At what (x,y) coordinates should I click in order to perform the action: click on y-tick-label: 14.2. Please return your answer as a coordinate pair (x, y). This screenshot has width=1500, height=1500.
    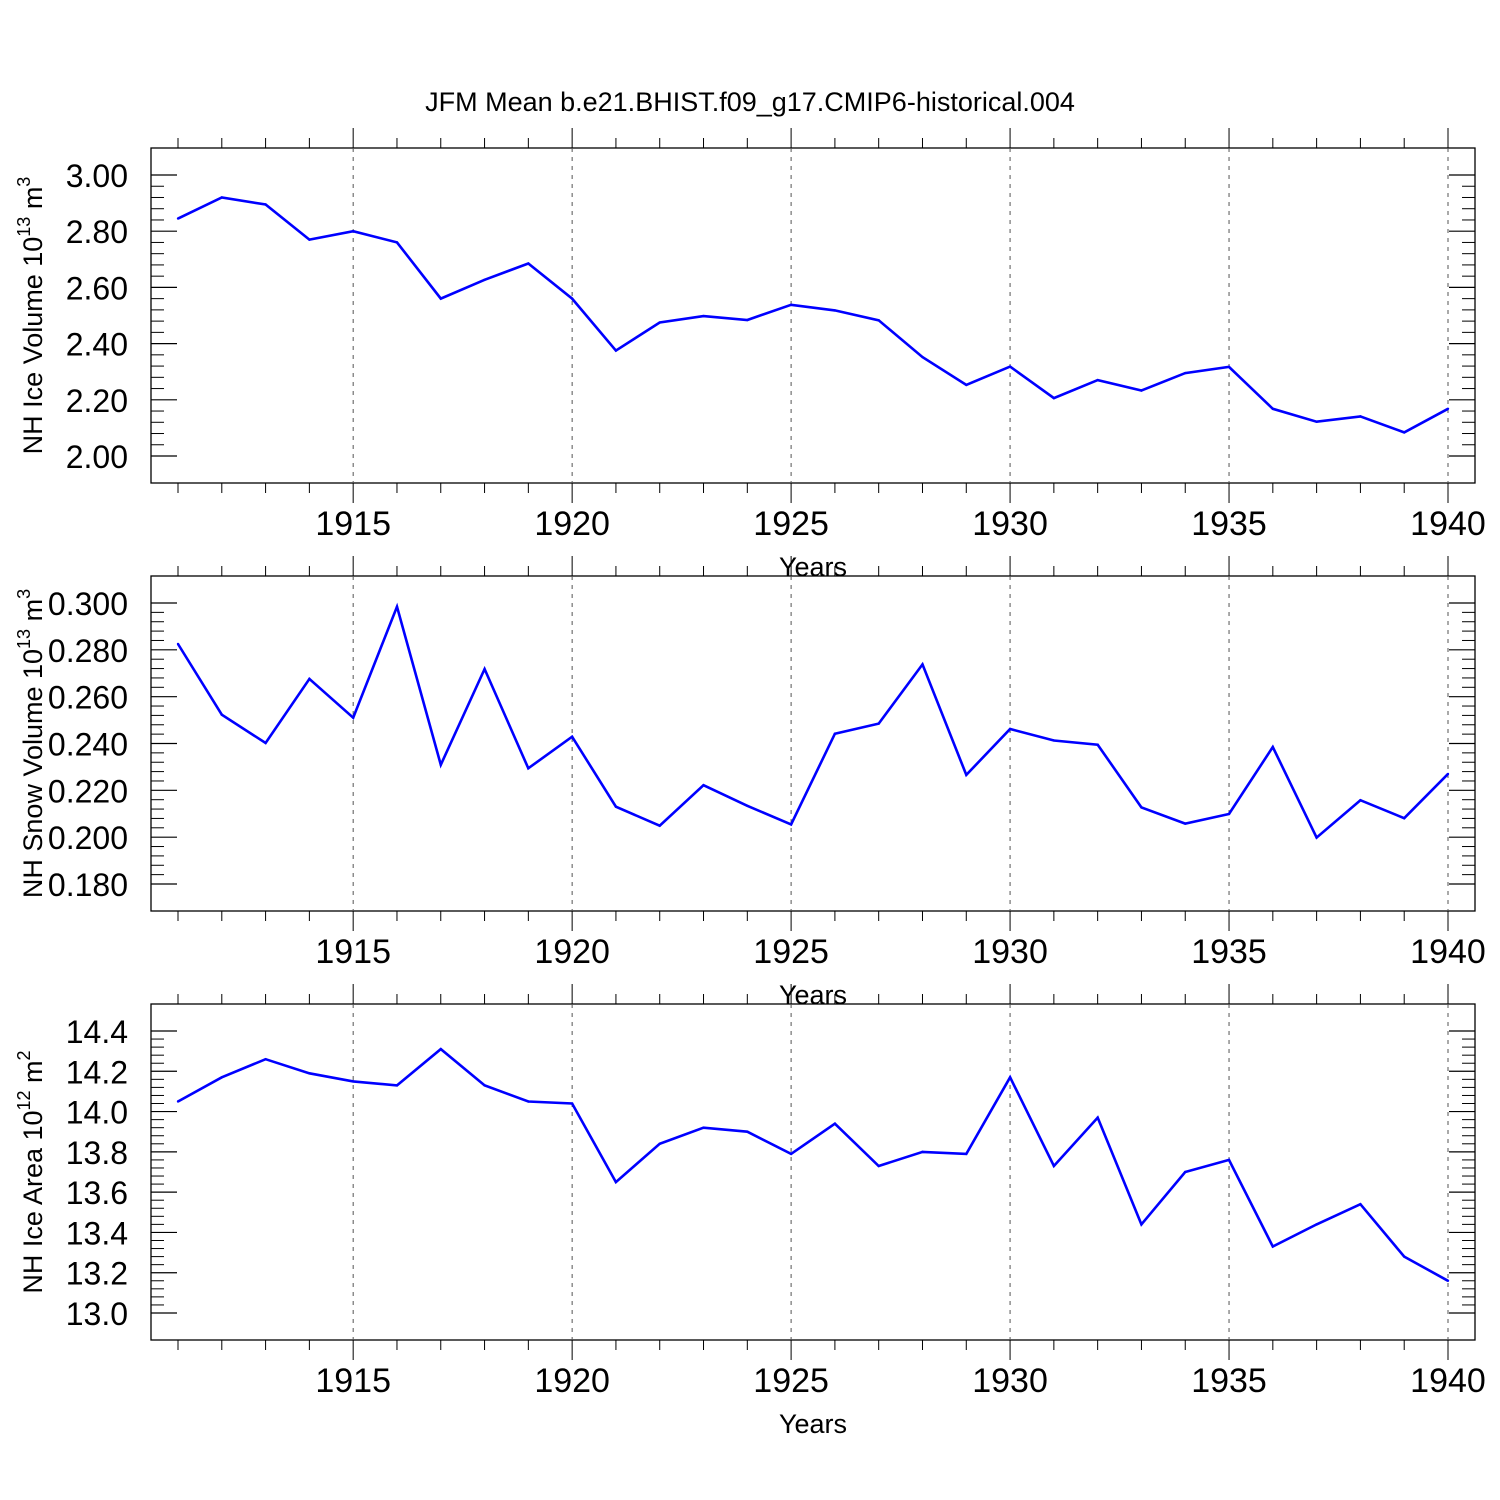
    Looking at the image, I should click on (97, 1072).